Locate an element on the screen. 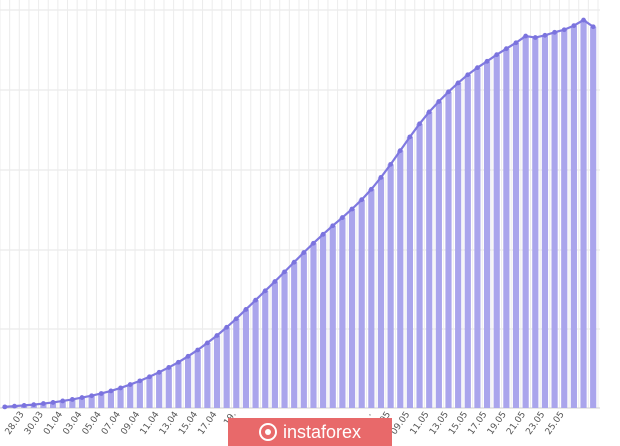  x-tick-label: 30.03 is located at coordinates (34, 423).